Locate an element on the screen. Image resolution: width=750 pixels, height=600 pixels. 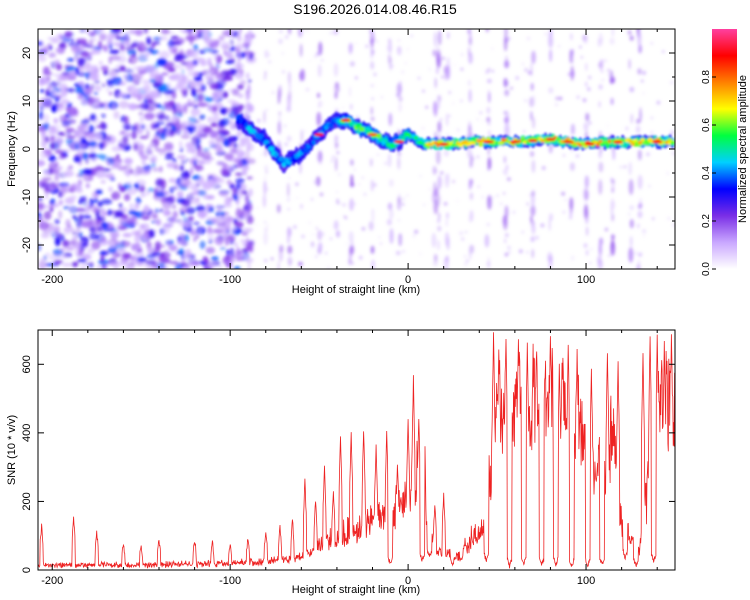
colorbar-tick-label: 0.0 is located at coordinates (706, 269).